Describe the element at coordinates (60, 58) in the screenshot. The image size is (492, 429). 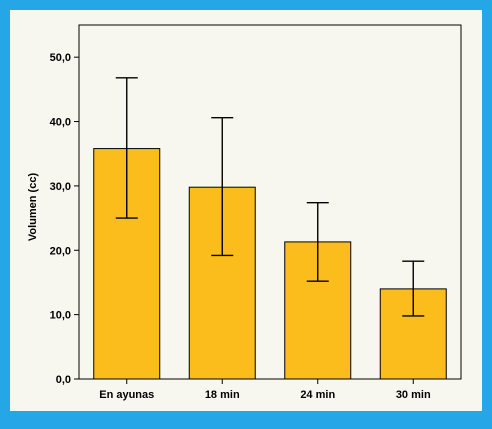
I see `y-tick-label: 50,0` at that location.